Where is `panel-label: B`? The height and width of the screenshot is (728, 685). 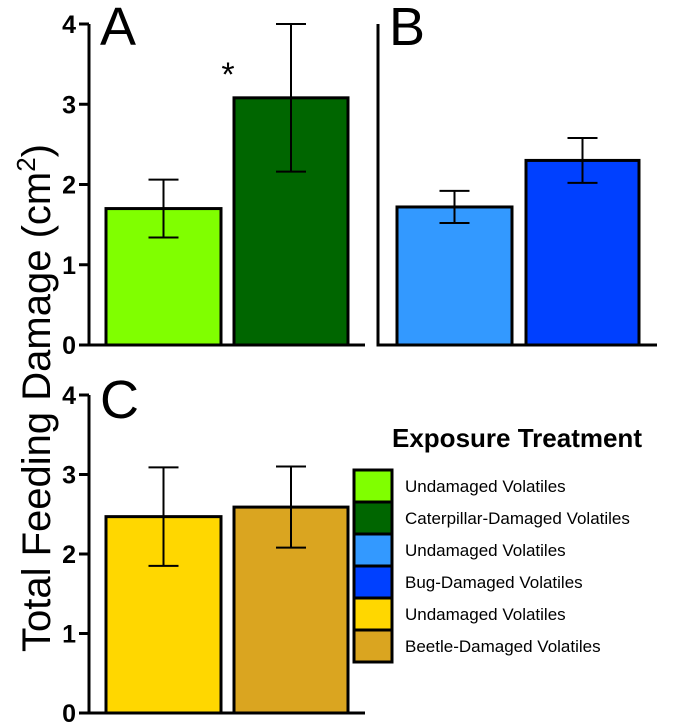
panel-label: B is located at coordinates (407, 28).